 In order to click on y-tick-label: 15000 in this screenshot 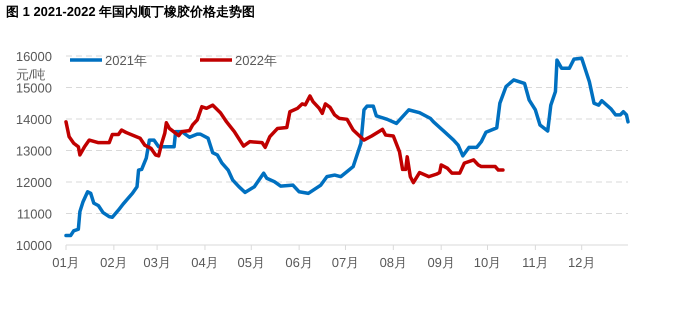, I will do `click(34, 88)`.